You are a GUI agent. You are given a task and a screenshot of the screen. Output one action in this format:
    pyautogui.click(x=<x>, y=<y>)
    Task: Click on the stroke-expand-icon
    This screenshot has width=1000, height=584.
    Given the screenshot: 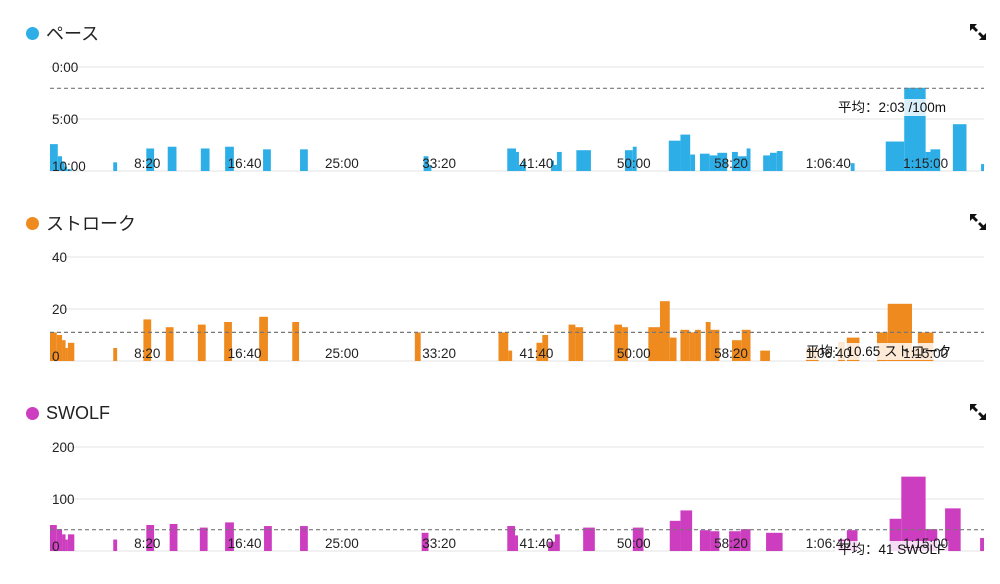 What is the action you would take?
    pyautogui.click(x=978, y=222)
    